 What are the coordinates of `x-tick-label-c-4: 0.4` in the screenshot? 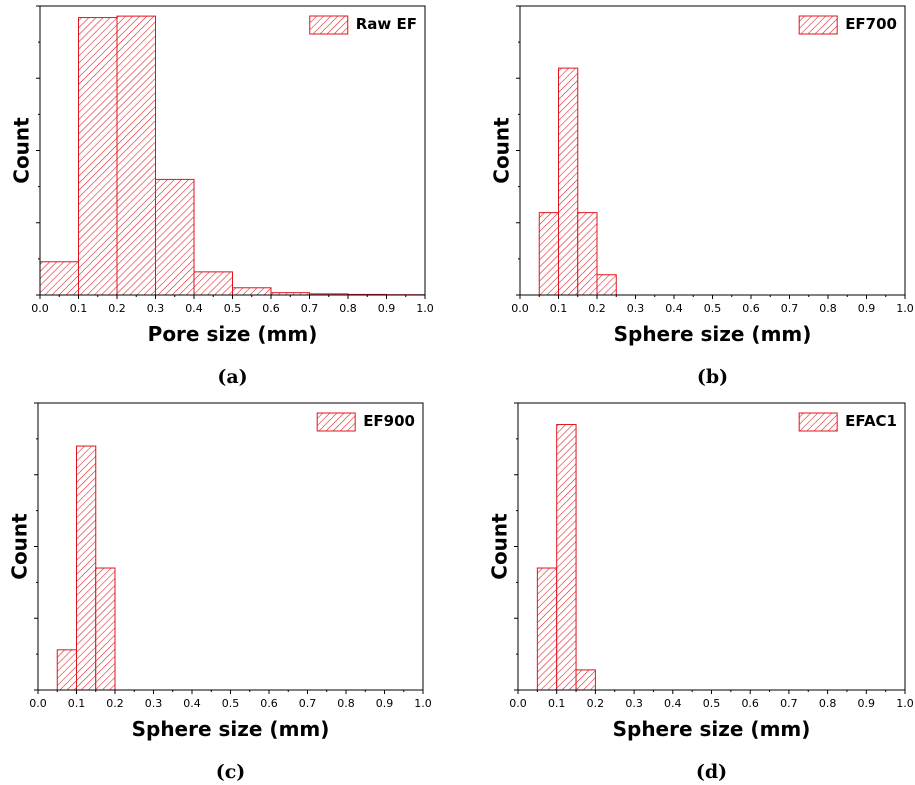 It's located at (192, 703).